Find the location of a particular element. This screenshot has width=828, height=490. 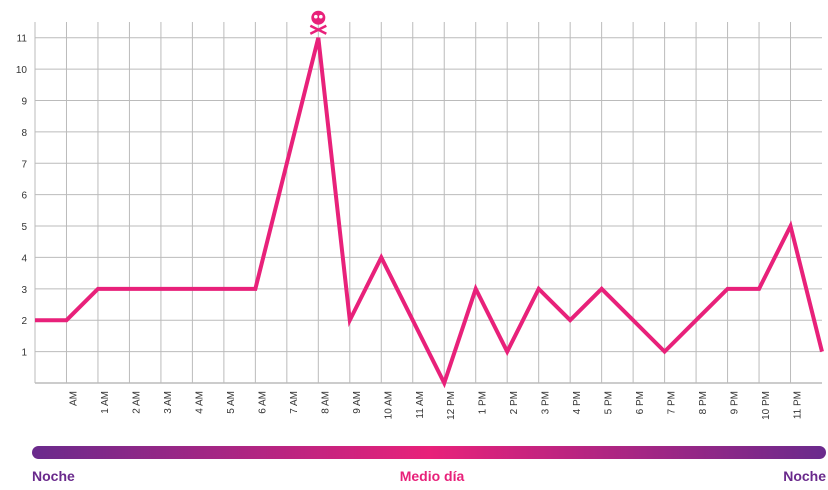

center-label: Medio día is located at coordinates (432, 476).